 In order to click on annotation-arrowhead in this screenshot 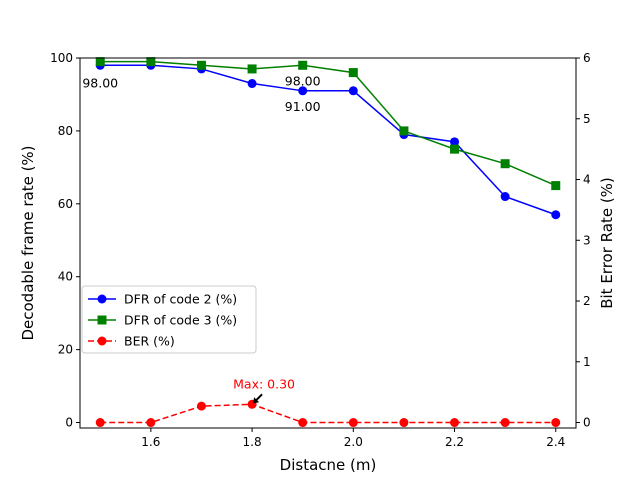, I will do `click(256, 400)`.